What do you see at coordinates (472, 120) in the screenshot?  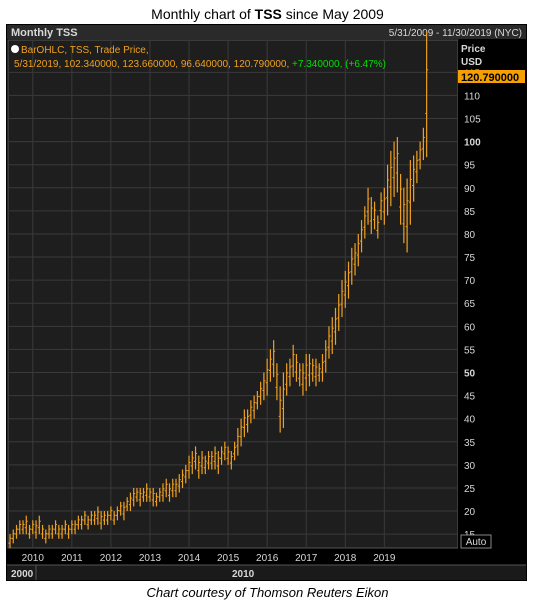 I see `y-tick-label: 105` at bounding box center [472, 120].